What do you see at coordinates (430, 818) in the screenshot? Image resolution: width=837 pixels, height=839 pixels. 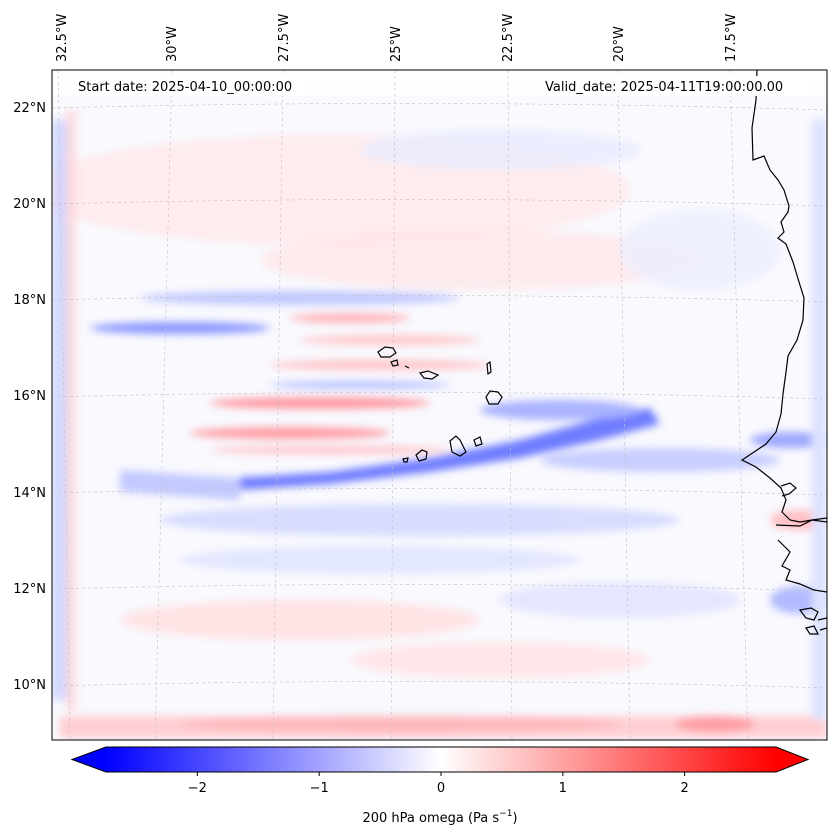 I see `colorbar-label-prefix: 200 hPa omega (Pa s` at bounding box center [430, 818].